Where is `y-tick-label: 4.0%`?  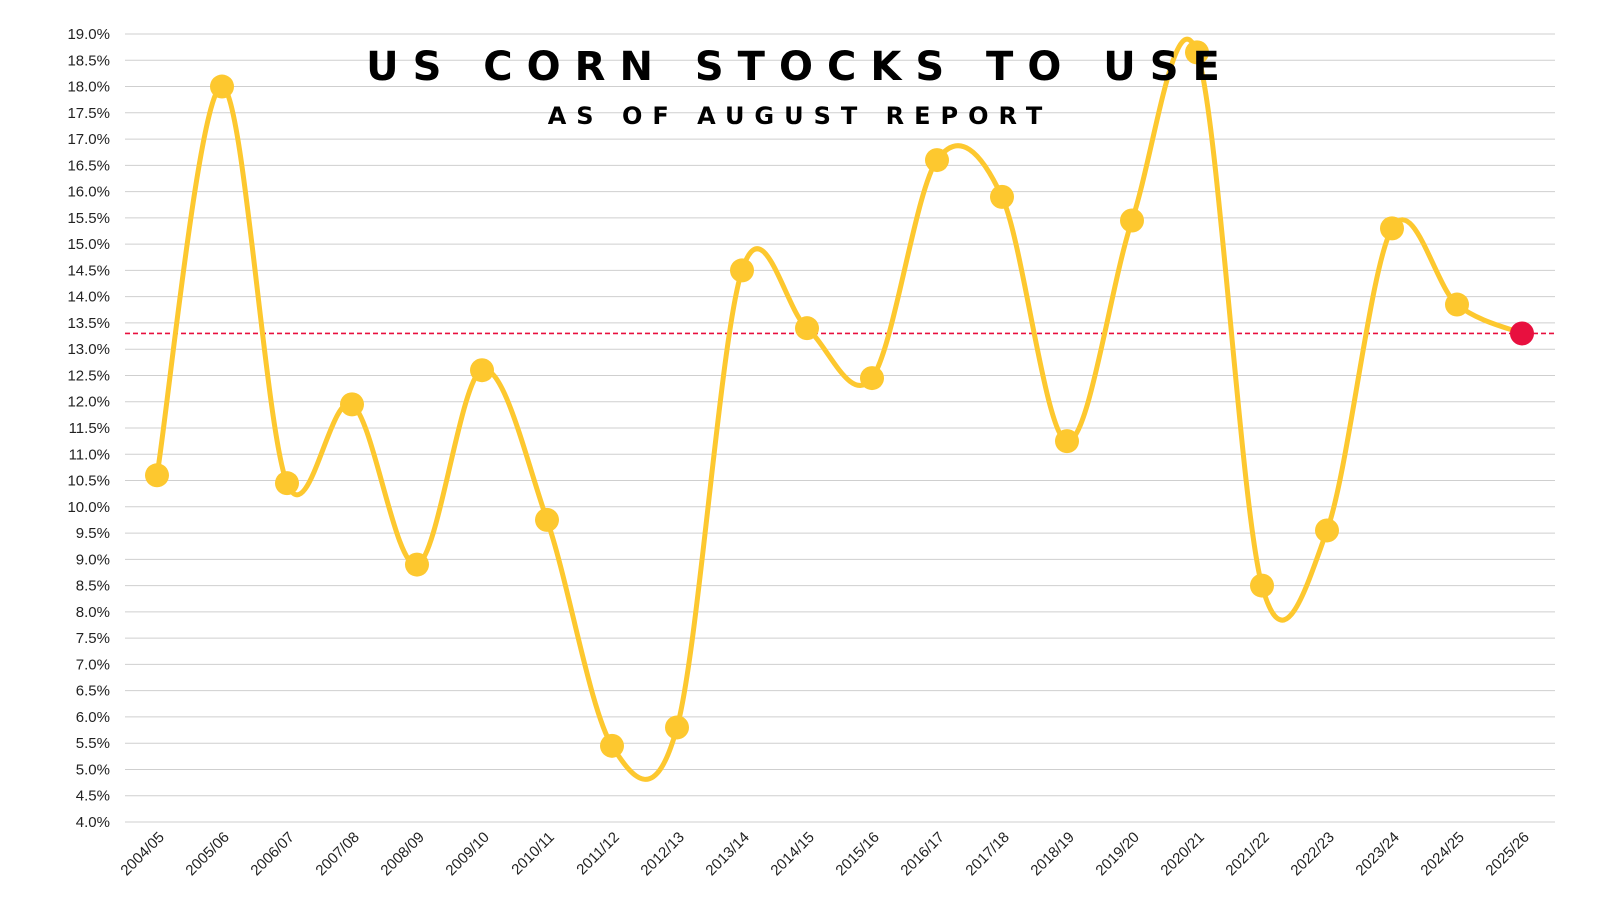
y-tick-label: 4.0% is located at coordinates (93, 822).